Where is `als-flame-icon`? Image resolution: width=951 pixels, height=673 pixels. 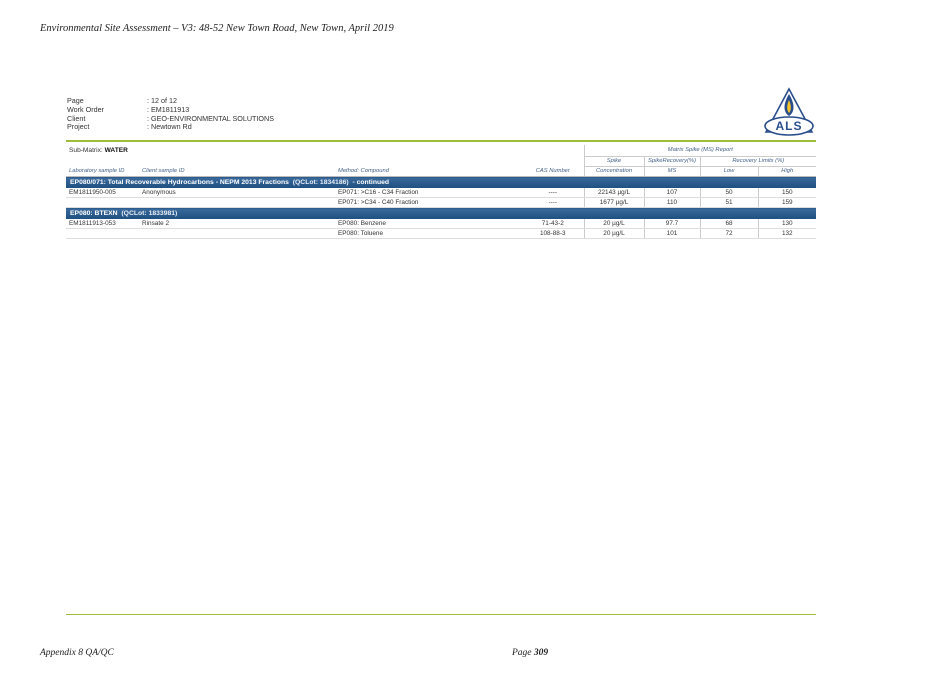
als-flame-icon is located at coordinates (789, 111).